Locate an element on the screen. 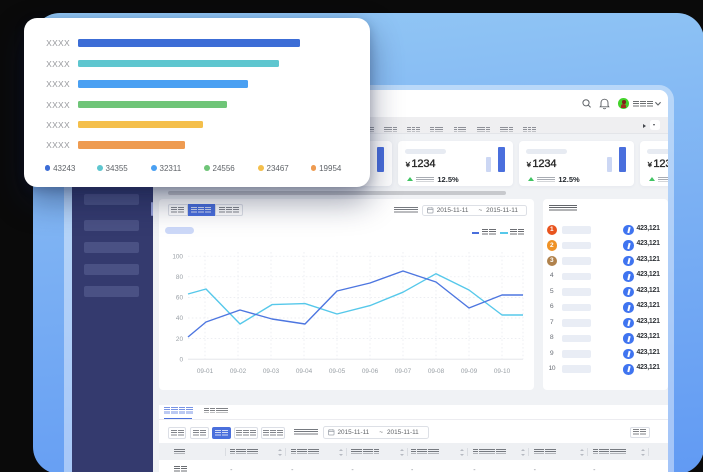 This screenshot has height=472, width=703. svg-text: 09-05 is located at coordinates (337, 371).